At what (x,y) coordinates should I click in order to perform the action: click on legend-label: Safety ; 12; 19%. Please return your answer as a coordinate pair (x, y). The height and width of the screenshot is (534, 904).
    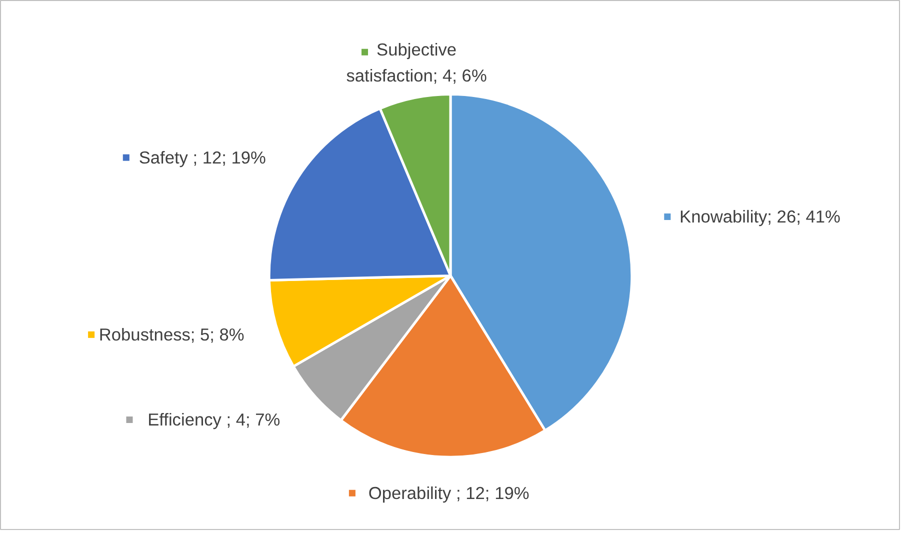
    Looking at the image, I should click on (202, 158).